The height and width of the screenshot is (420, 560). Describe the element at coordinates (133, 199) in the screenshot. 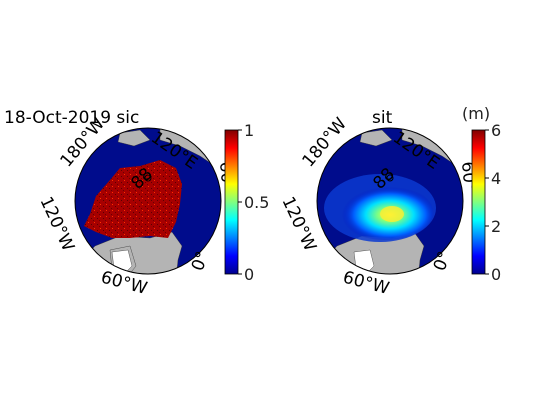

I see `sea-ice-region` at that location.